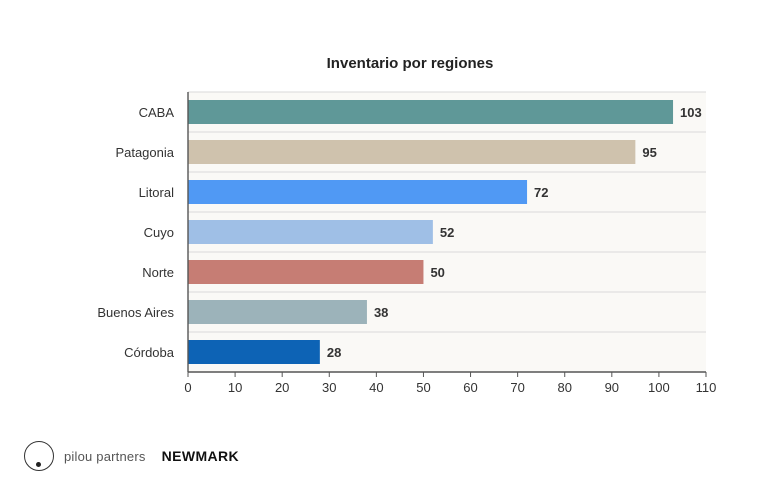  What do you see at coordinates (157, 112) in the screenshot?
I see `category-label: CABA` at bounding box center [157, 112].